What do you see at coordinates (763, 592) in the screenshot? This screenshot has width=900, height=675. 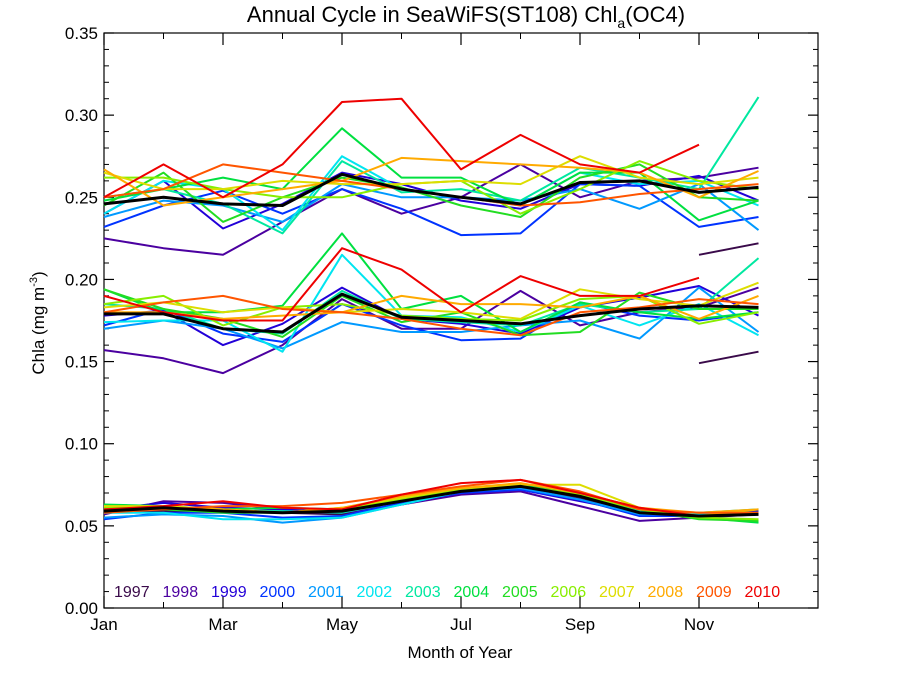 I see `legend-entry-2010: 2010` at bounding box center [763, 592].